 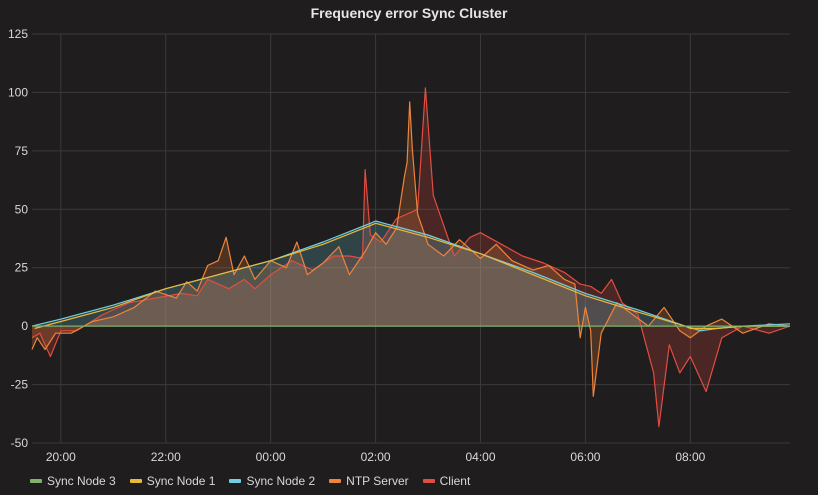 I want to click on legend-label: Sync Node 1, so click(x=181, y=481).